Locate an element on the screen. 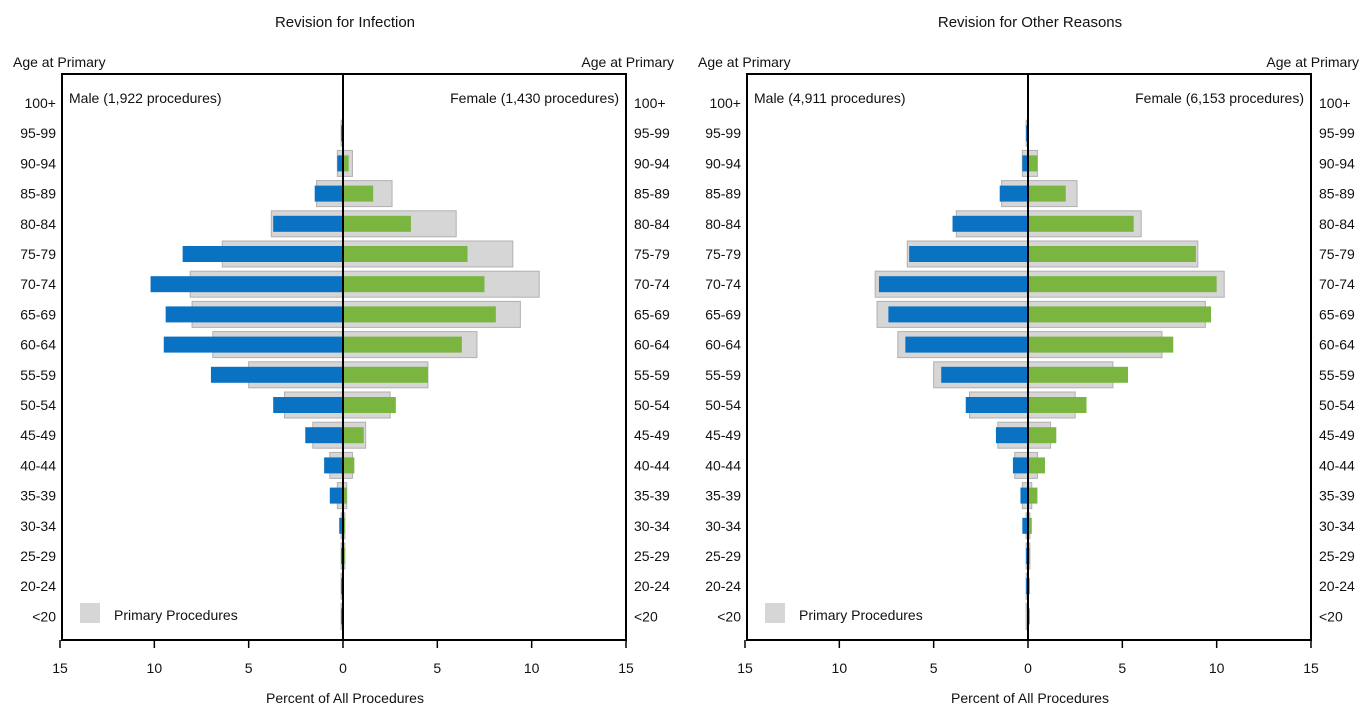 The image size is (1364, 713). category-label-left: 80-84 is located at coordinates (723, 224).